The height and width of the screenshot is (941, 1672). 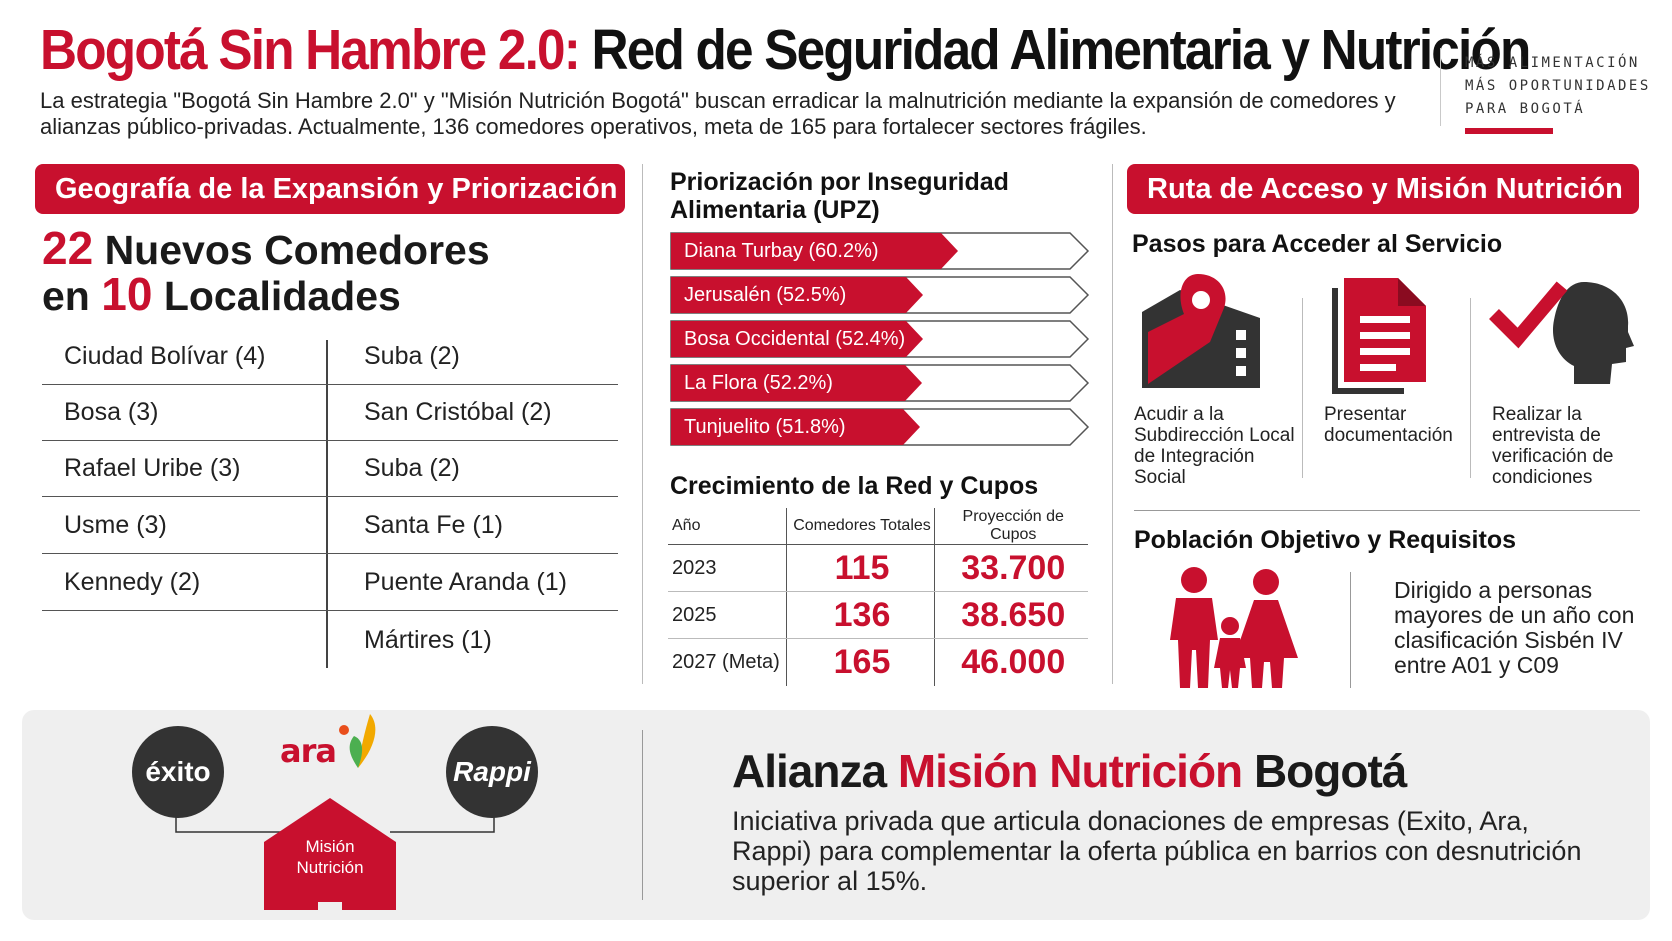 I want to click on house-label-line: Misión, so click(x=330, y=846).